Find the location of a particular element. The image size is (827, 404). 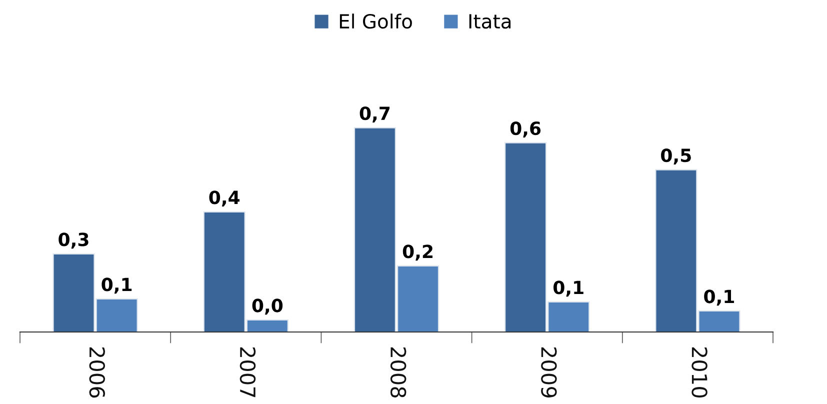

data-label: 0,0 is located at coordinates (267, 306).